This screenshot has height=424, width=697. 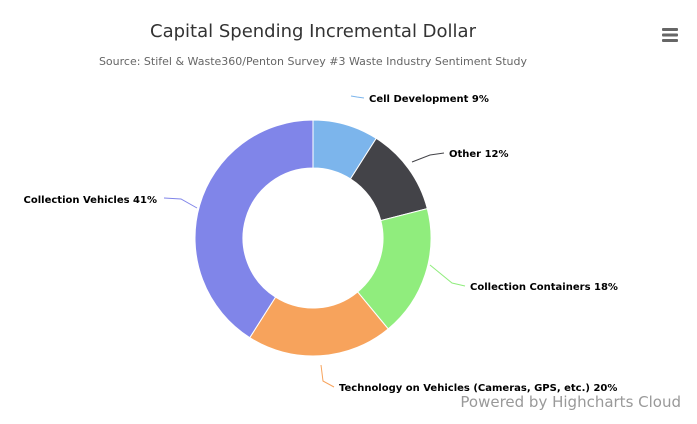 I want to click on donut-slice, so click(x=254, y=229).